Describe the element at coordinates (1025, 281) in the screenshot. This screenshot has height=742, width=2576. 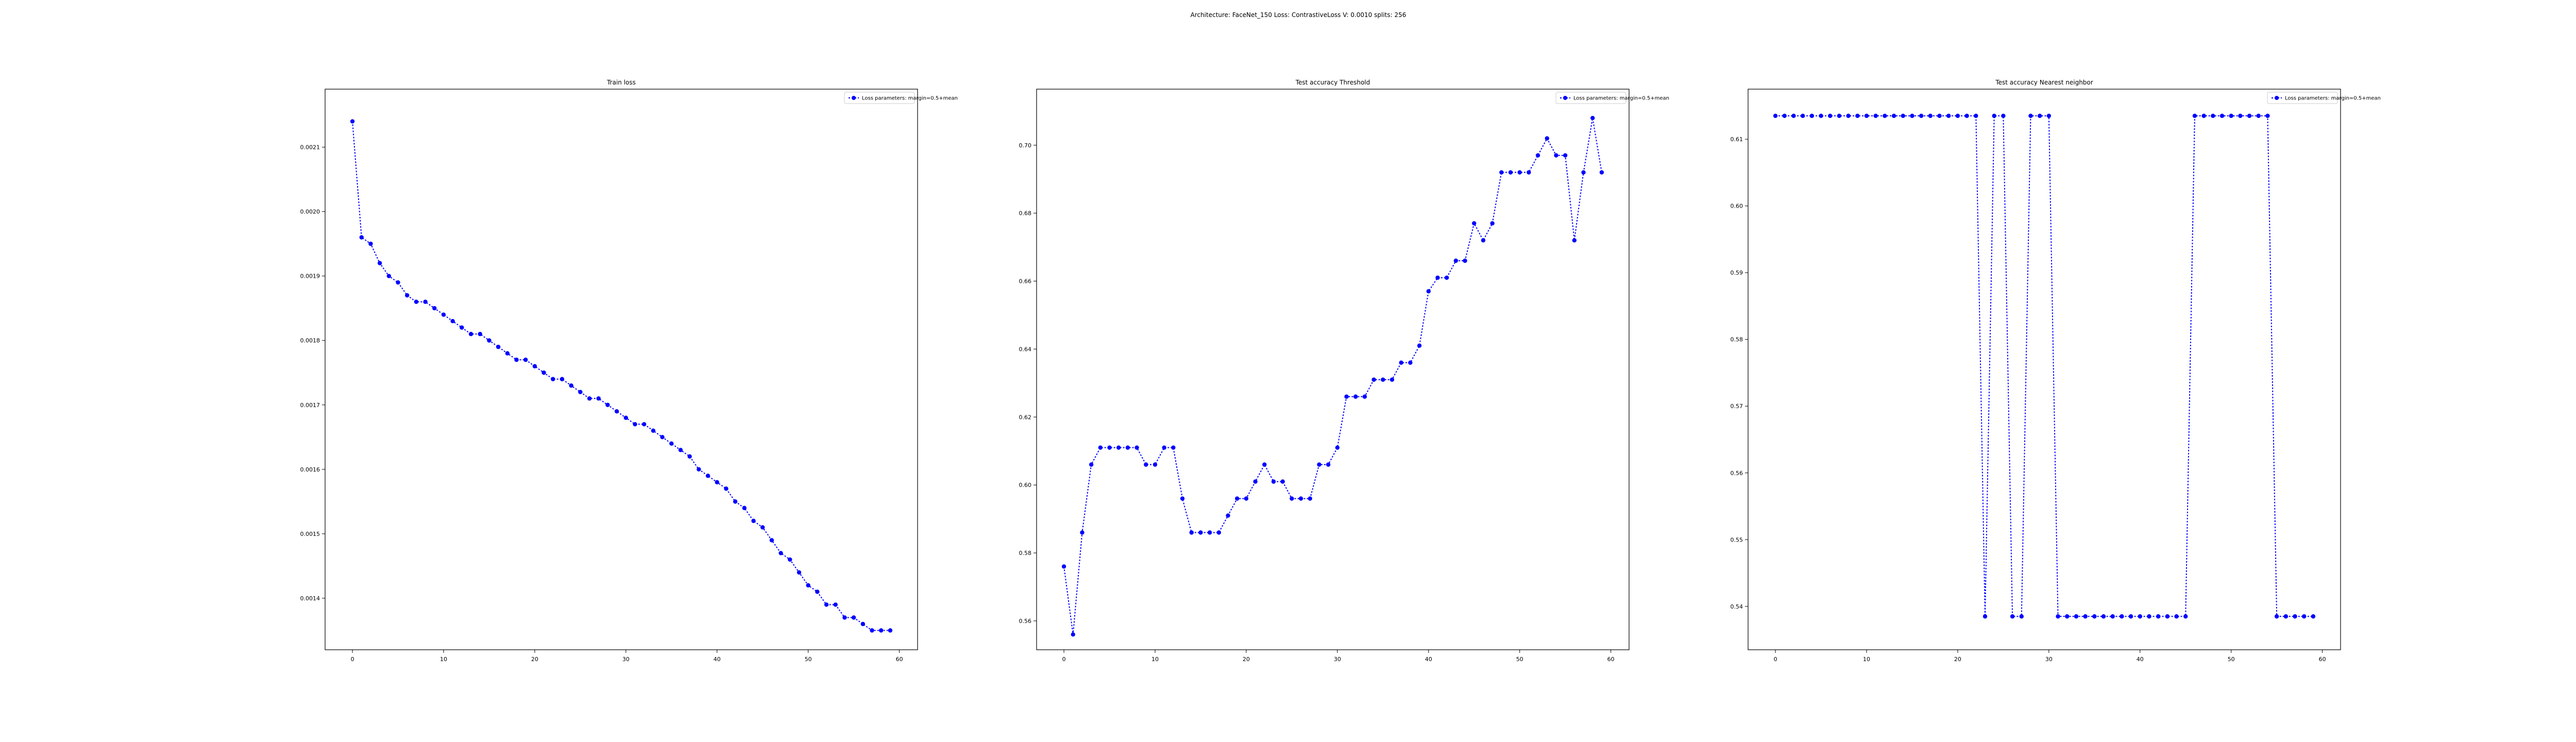
I see `y-tick-label: 0.66` at that location.